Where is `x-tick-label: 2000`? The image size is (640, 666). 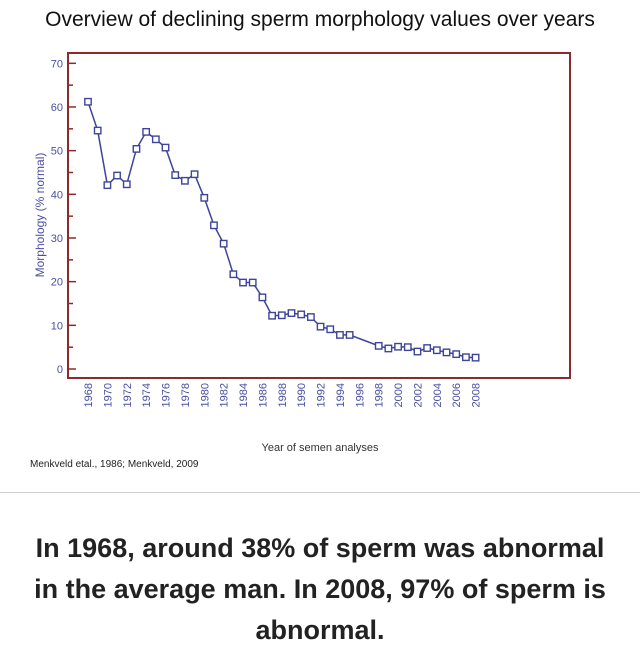 x-tick-label: 2000 is located at coordinates (399, 395).